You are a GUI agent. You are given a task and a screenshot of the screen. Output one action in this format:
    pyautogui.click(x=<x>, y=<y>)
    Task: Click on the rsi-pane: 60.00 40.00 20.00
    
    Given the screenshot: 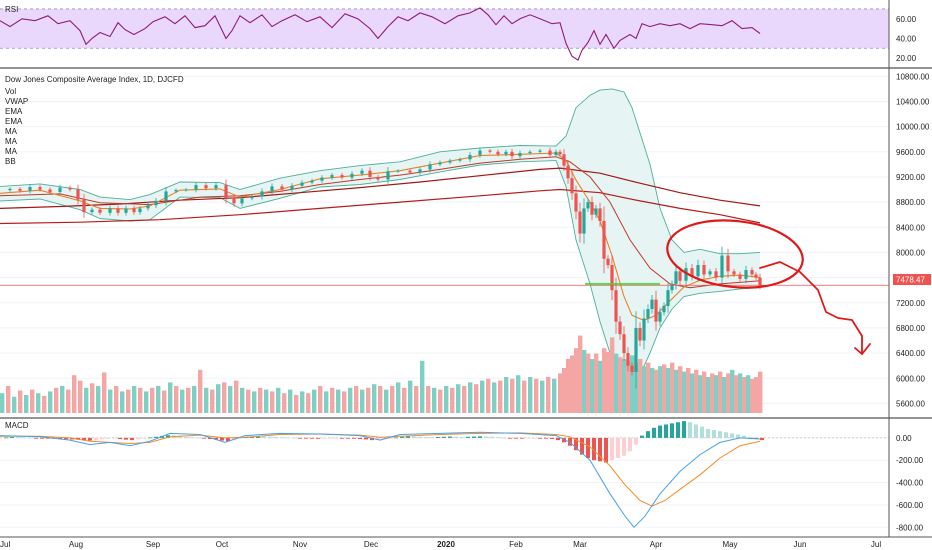 What is the action you would take?
    pyautogui.click(x=458, y=35)
    